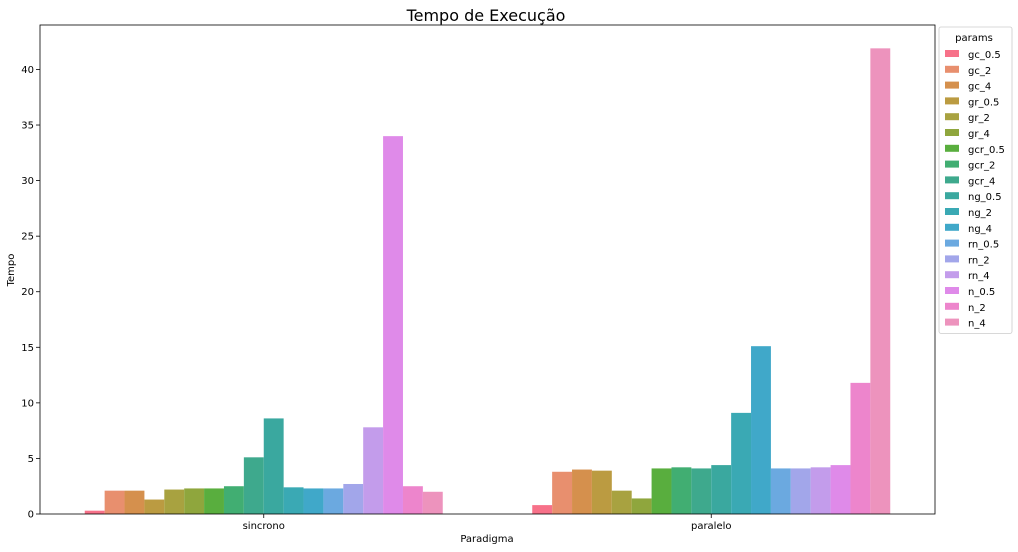 The height and width of the screenshot is (552, 1018). What do you see at coordinates (194, 501) in the screenshot?
I see `bar-gr_4-sincrono` at bounding box center [194, 501].